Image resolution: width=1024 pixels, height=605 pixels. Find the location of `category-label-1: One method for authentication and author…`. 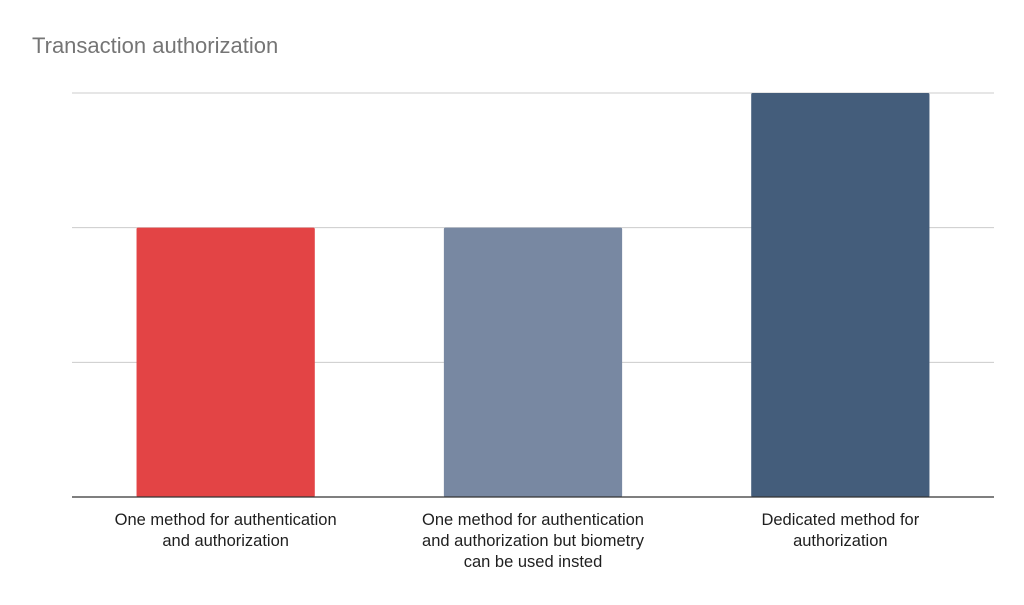

category-label-1: One method for authentication and author… is located at coordinates (225, 530).